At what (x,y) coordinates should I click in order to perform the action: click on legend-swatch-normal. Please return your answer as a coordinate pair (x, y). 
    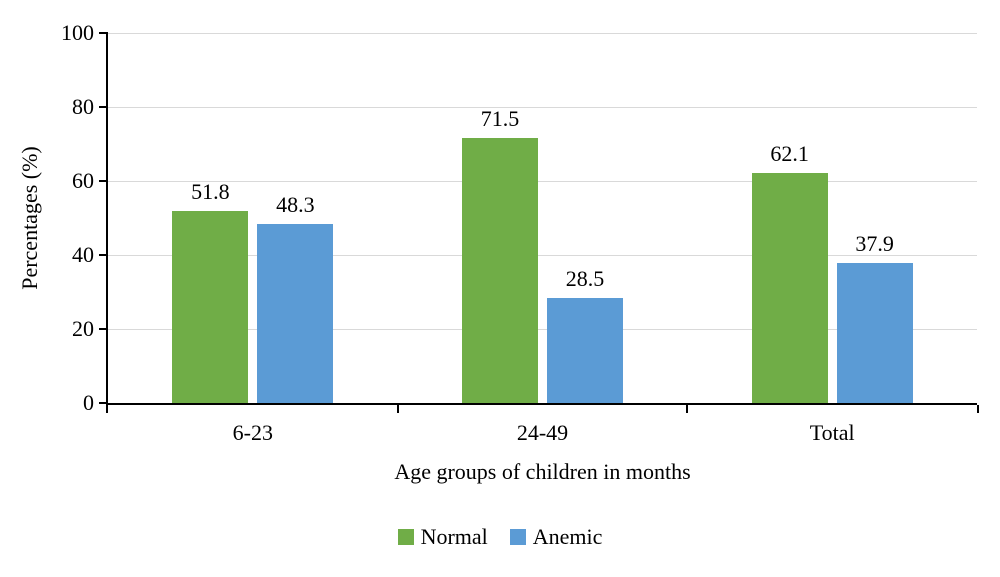
    Looking at the image, I should click on (405, 537).